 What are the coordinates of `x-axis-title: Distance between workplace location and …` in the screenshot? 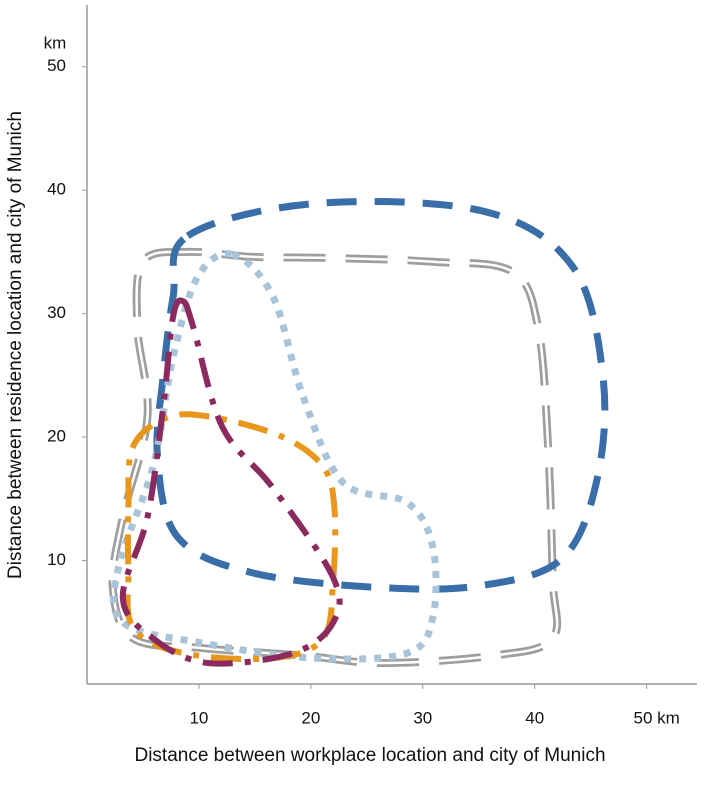 It's located at (369, 755).